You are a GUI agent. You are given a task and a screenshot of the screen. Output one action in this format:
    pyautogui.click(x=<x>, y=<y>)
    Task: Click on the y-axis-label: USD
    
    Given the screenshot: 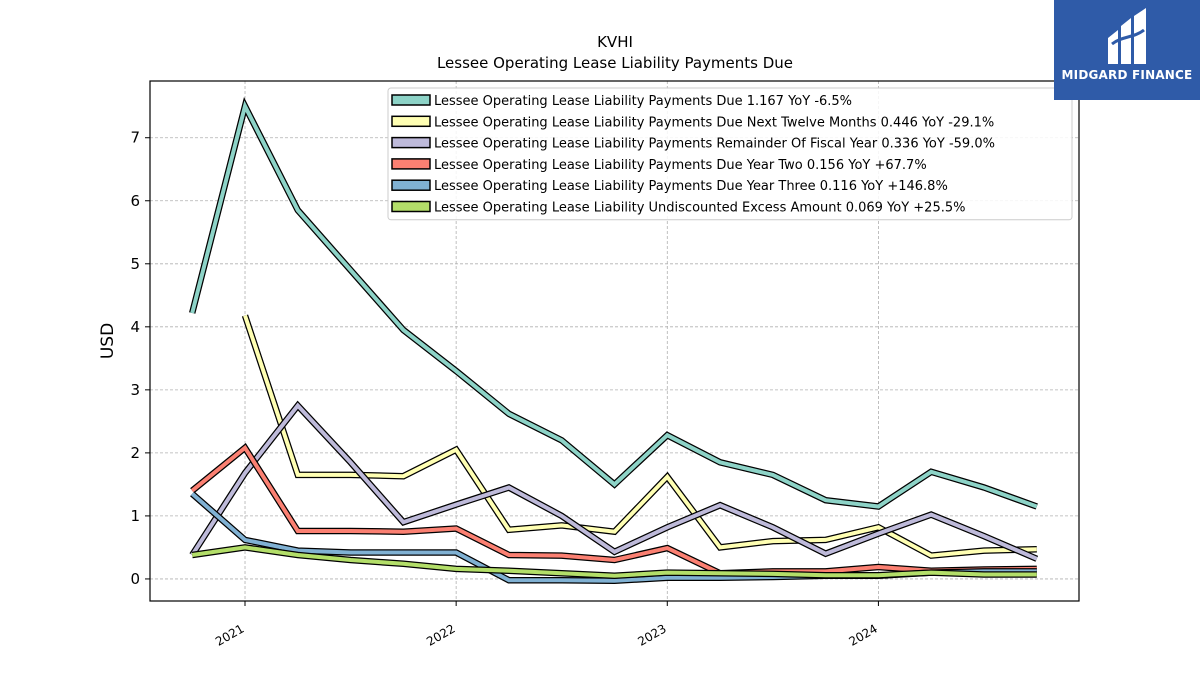 What is the action you would take?
    pyautogui.click(x=108, y=341)
    